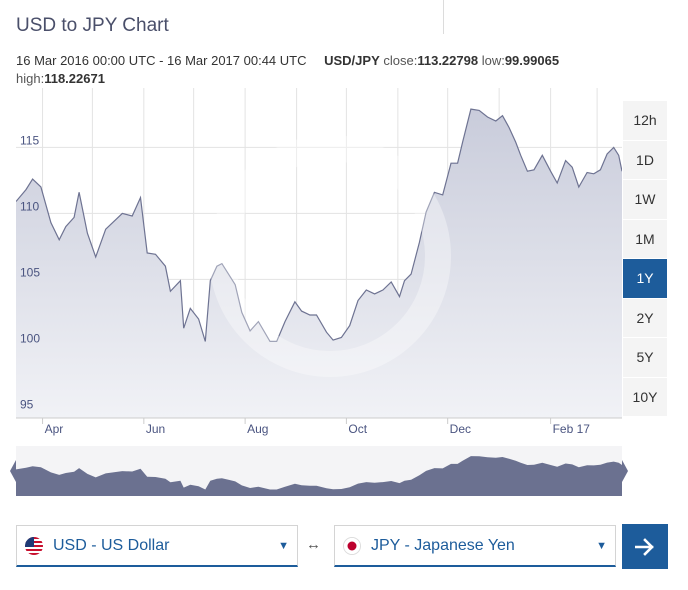 This screenshot has height=590, width=688. Describe the element at coordinates (493, 60) in the screenshot. I see `low-label: low:` at that location.